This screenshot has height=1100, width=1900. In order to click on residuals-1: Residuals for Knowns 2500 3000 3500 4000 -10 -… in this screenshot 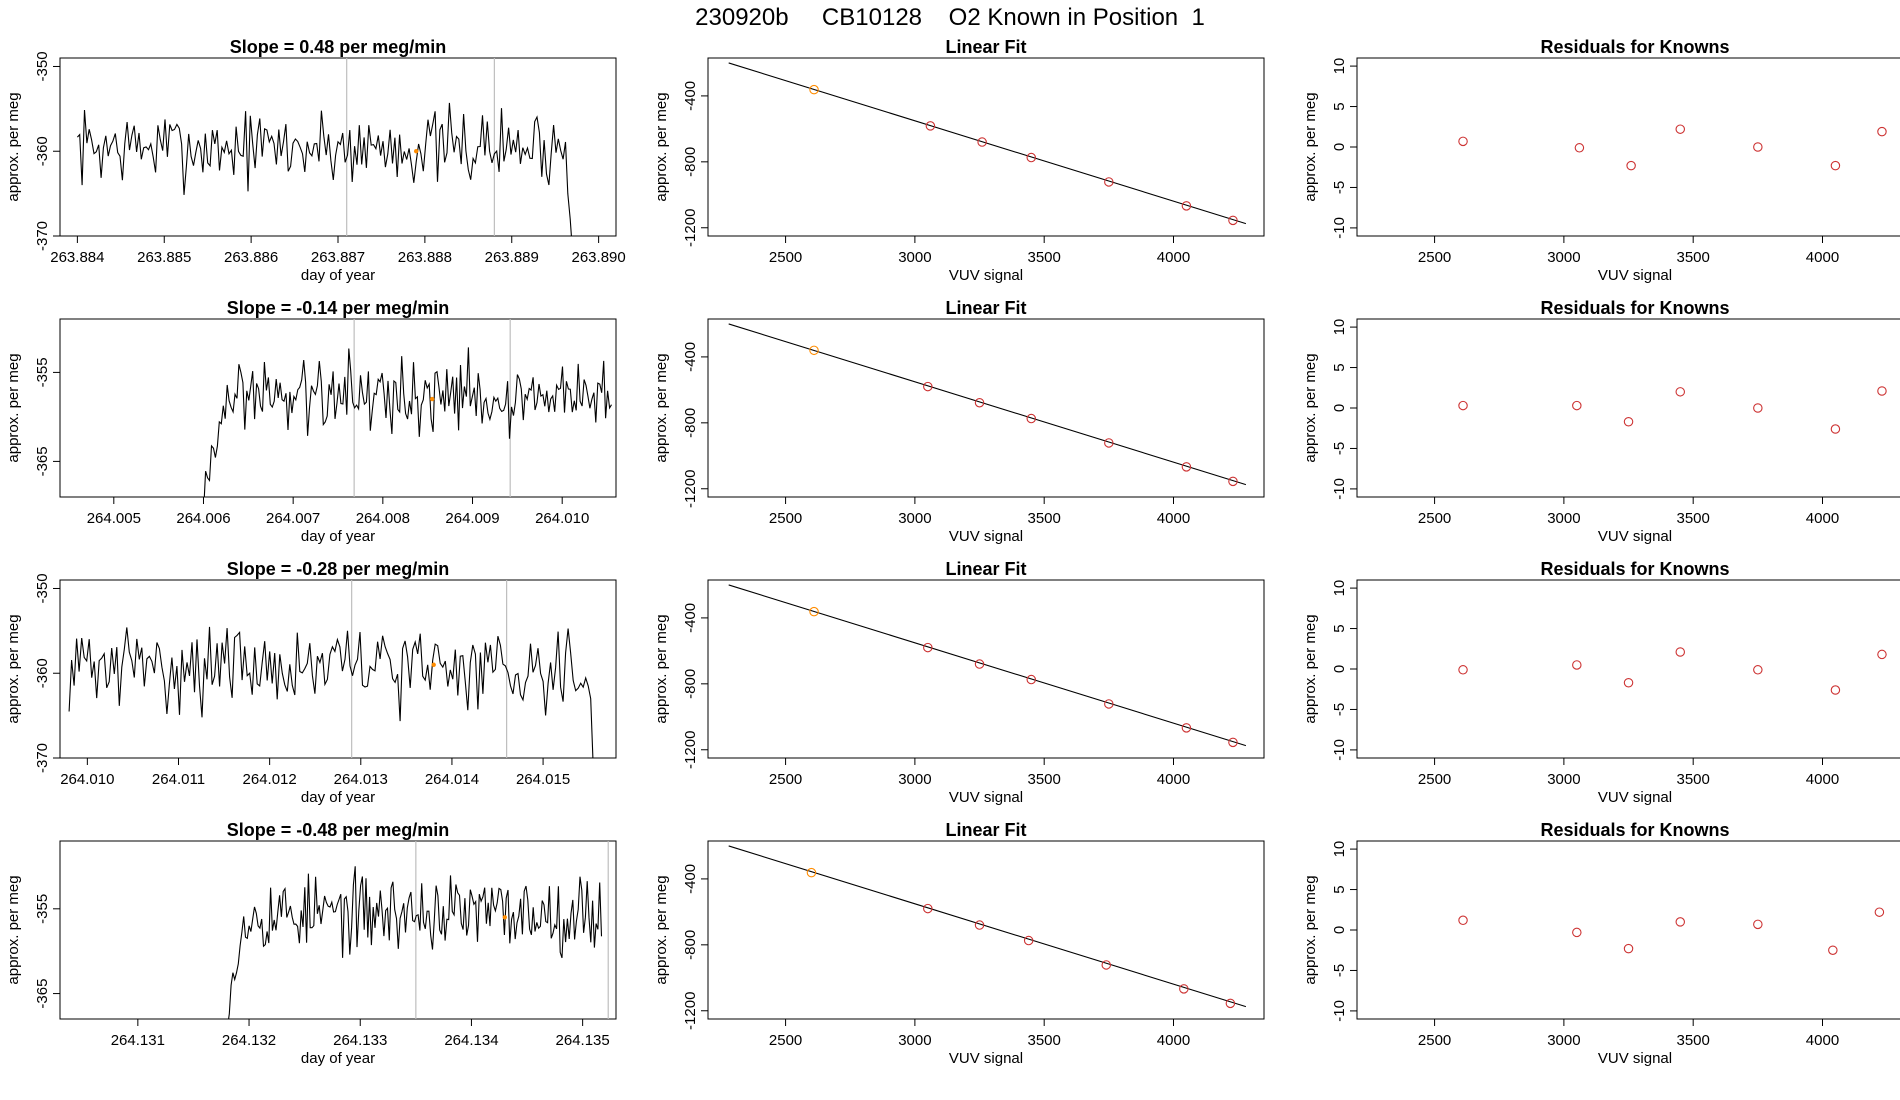, I will do `click(1601, 160)`.